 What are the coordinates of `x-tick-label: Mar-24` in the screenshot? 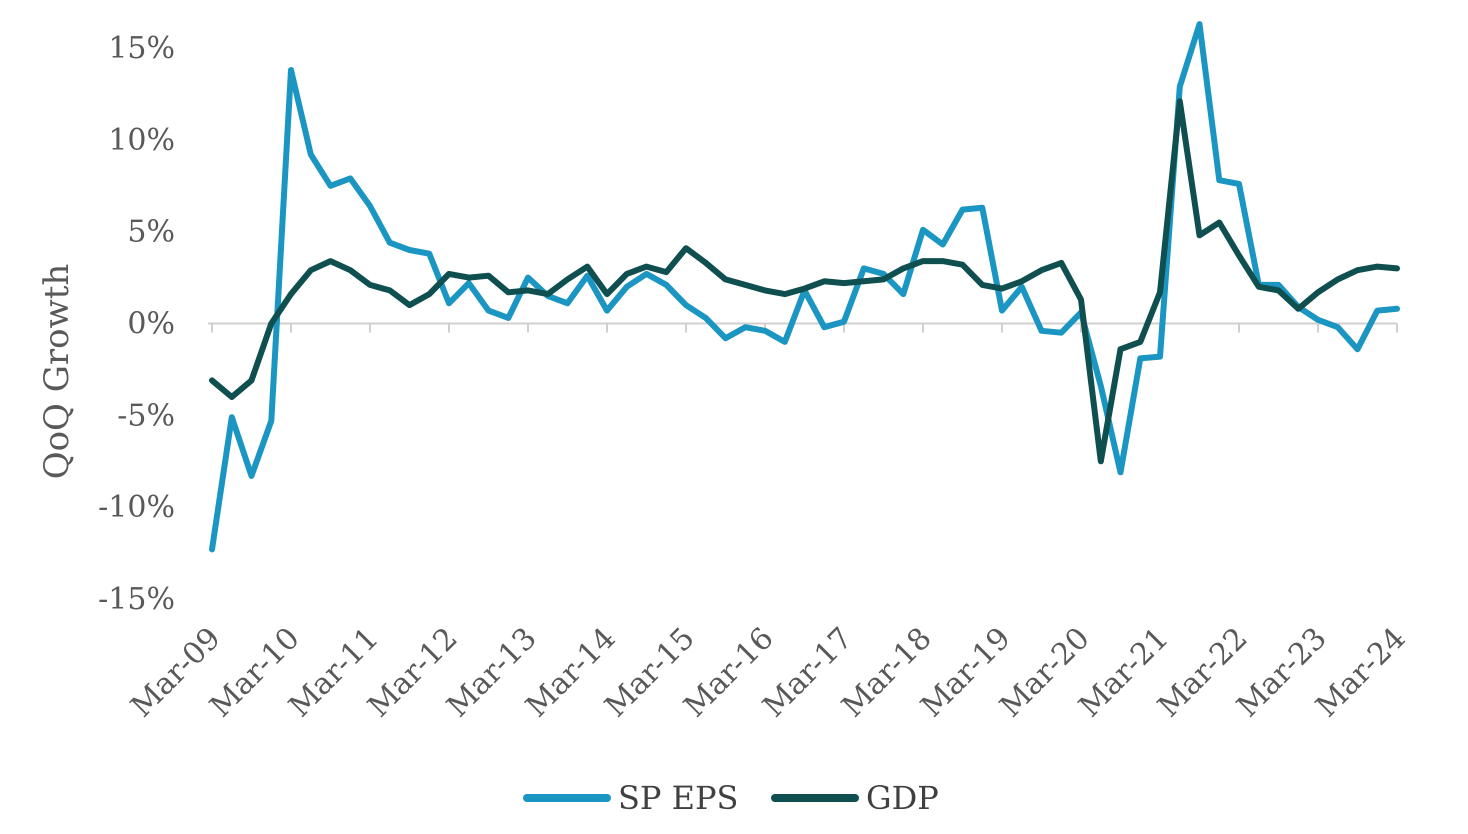 It's located at (1360, 672).